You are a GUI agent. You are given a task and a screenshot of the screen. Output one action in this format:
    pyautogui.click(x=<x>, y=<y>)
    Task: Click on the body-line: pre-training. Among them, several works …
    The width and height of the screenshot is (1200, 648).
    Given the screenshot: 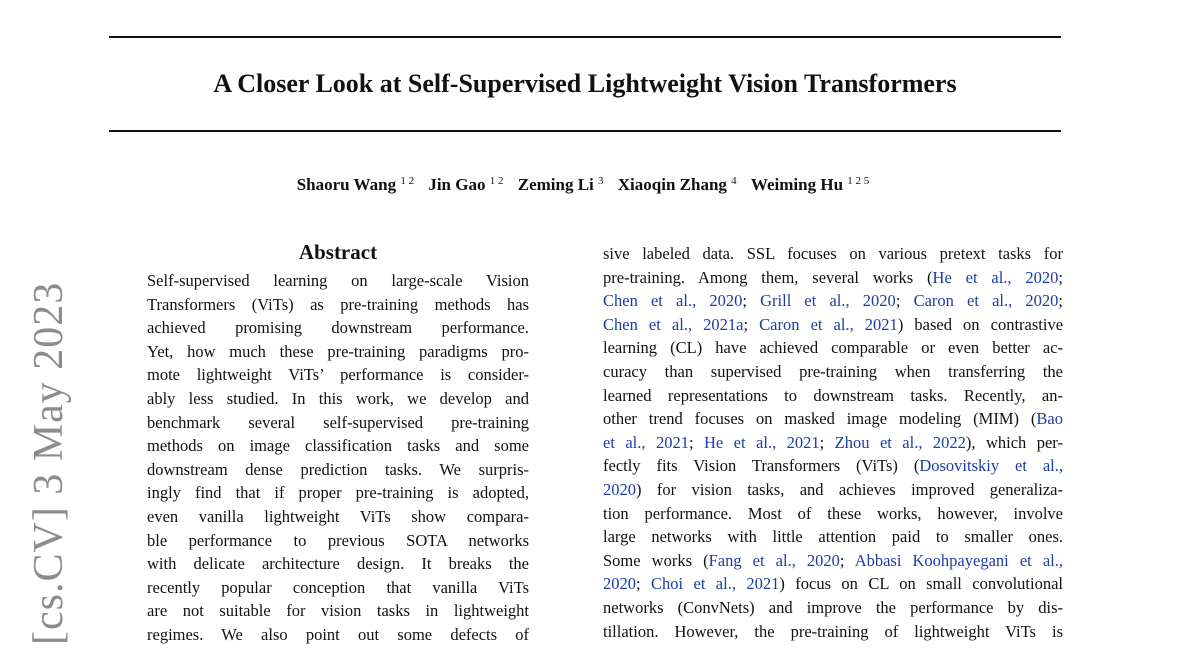 What is the action you would take?
    pyautogui.click(x=833, y=278)
    